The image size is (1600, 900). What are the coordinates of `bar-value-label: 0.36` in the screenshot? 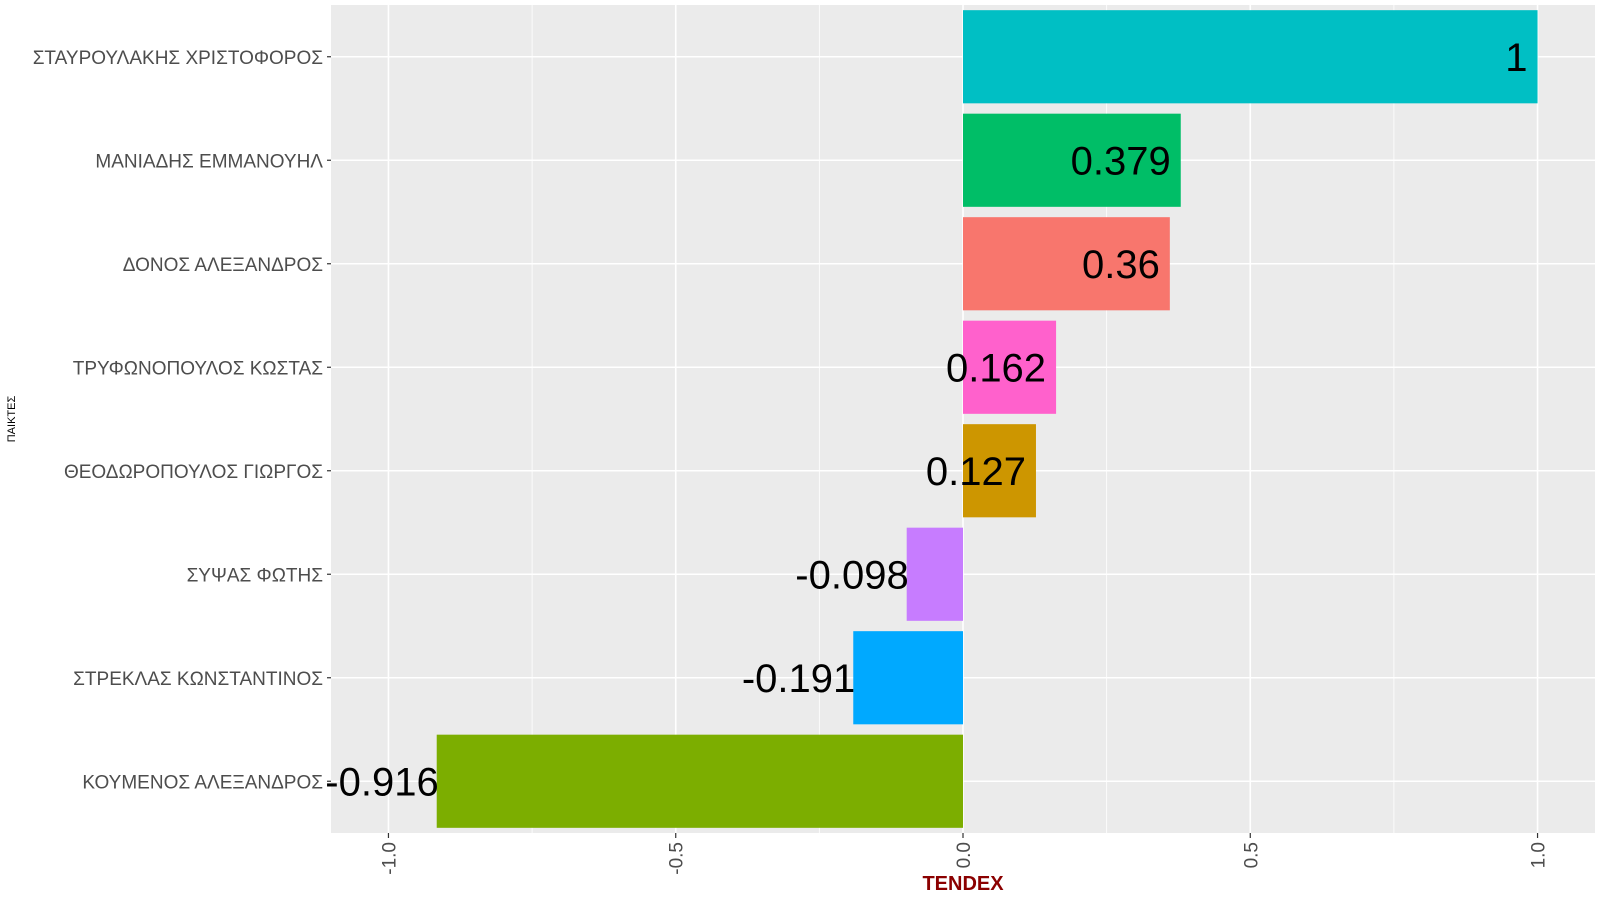 It's located at (1121, 265).